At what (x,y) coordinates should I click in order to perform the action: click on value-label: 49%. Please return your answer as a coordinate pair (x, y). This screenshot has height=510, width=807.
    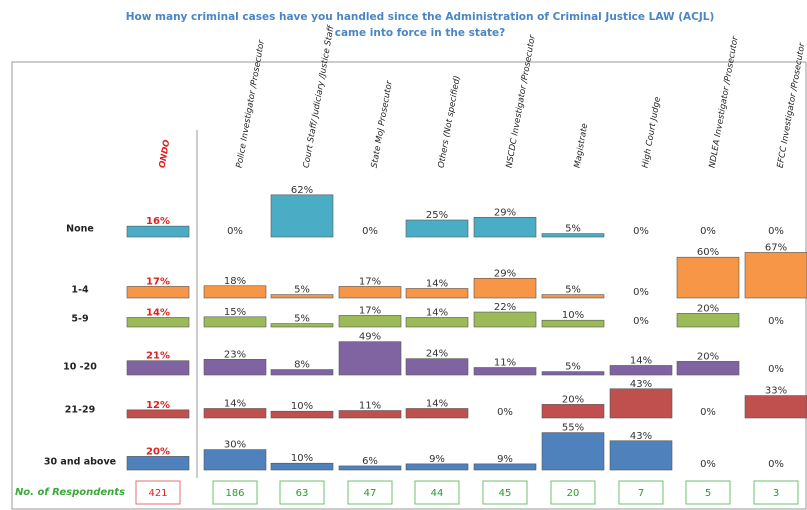
    Looking at the image, I should click on (370, 337).